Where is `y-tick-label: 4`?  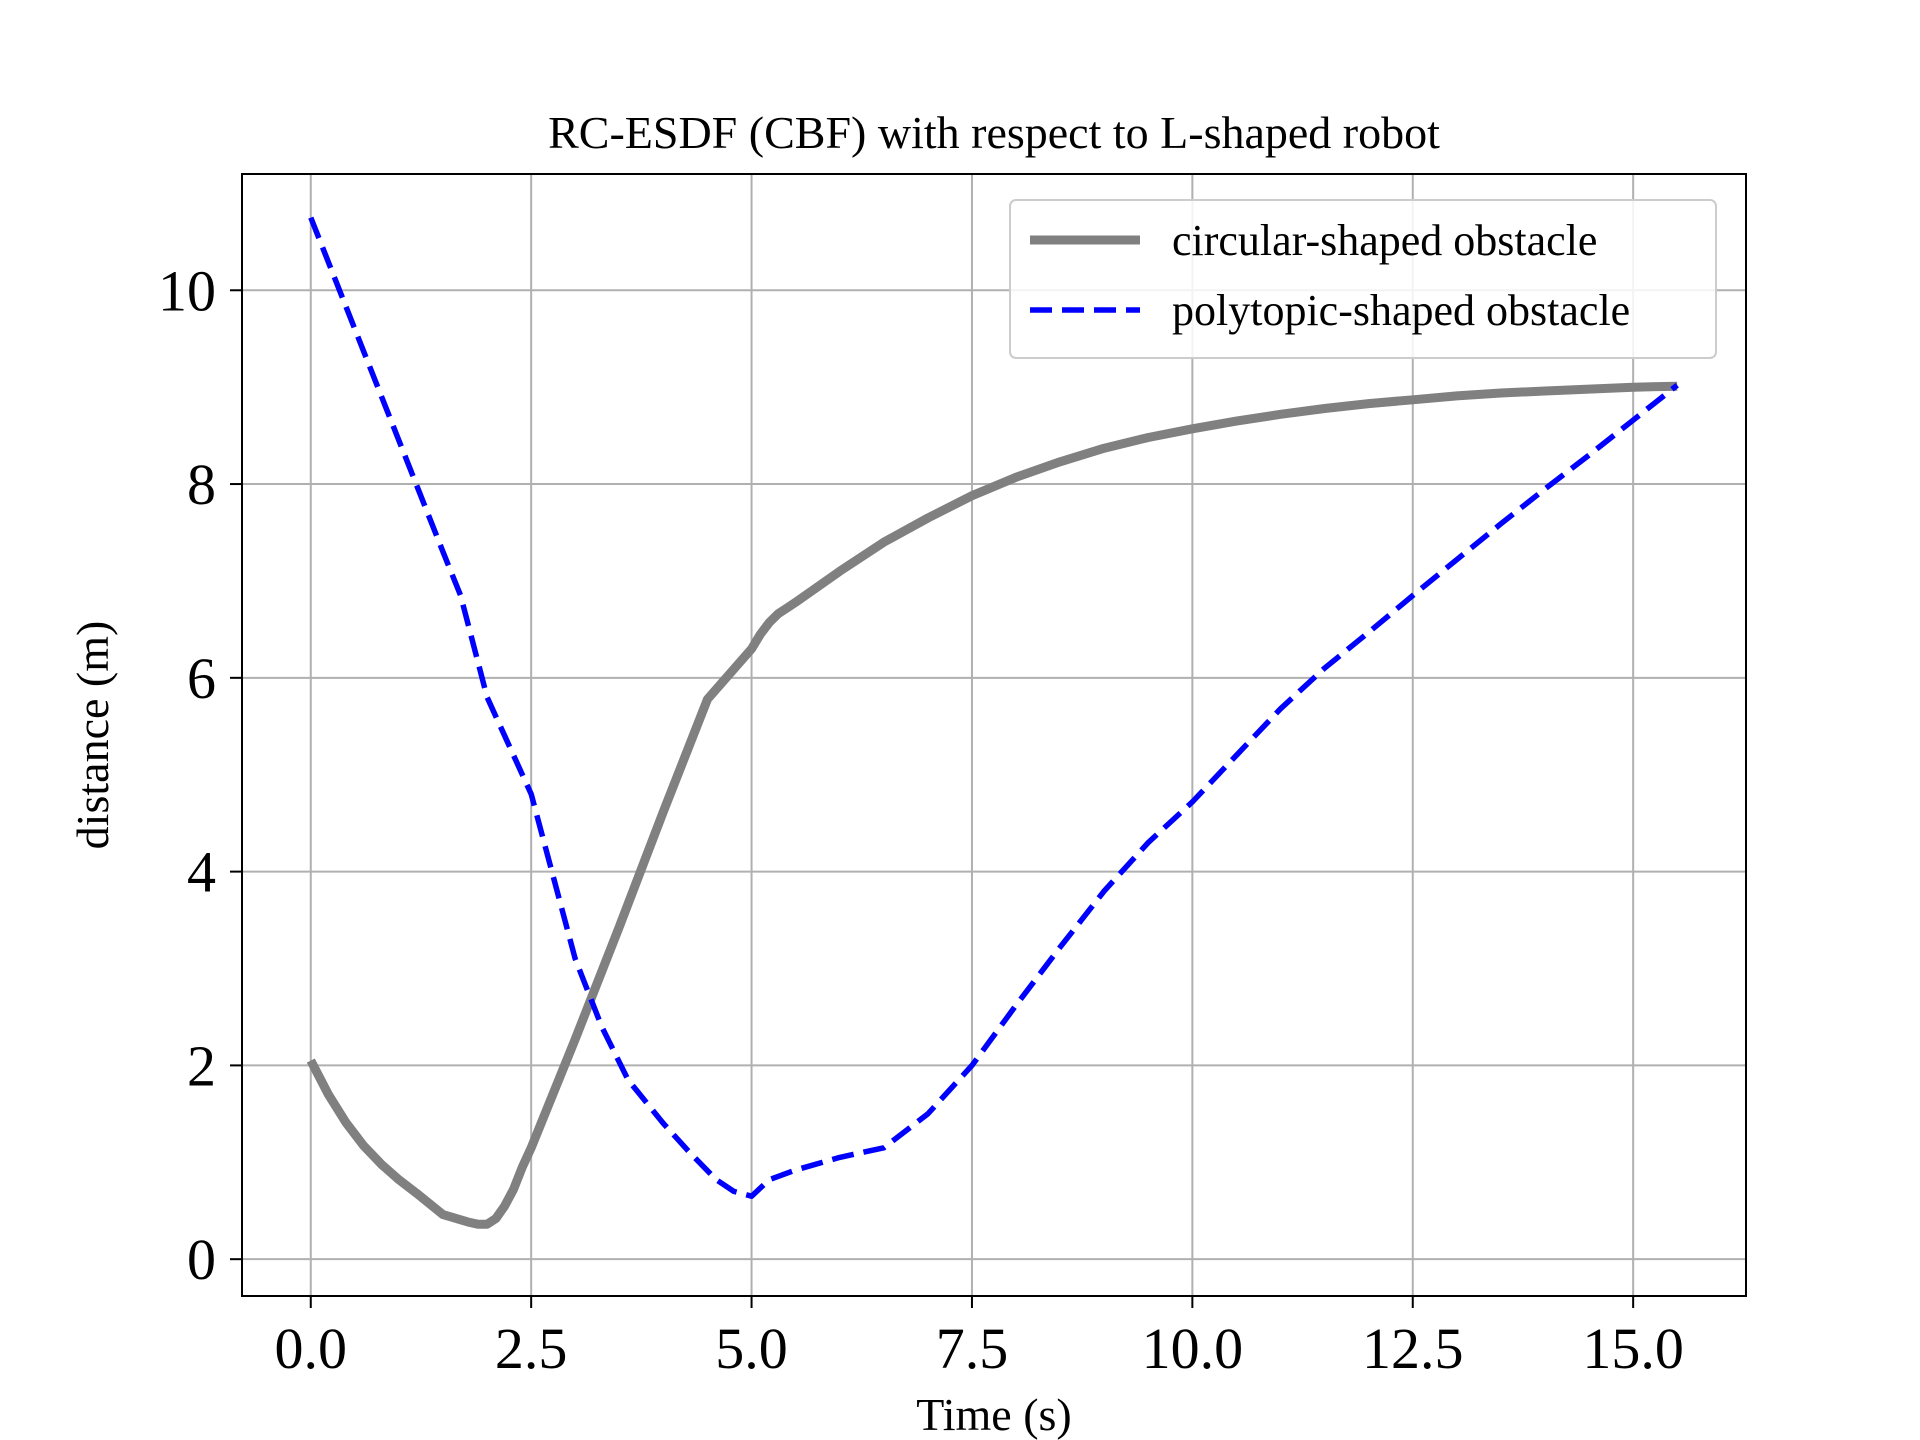 y-tick-label: 4 is located at coordinates (201, 872).